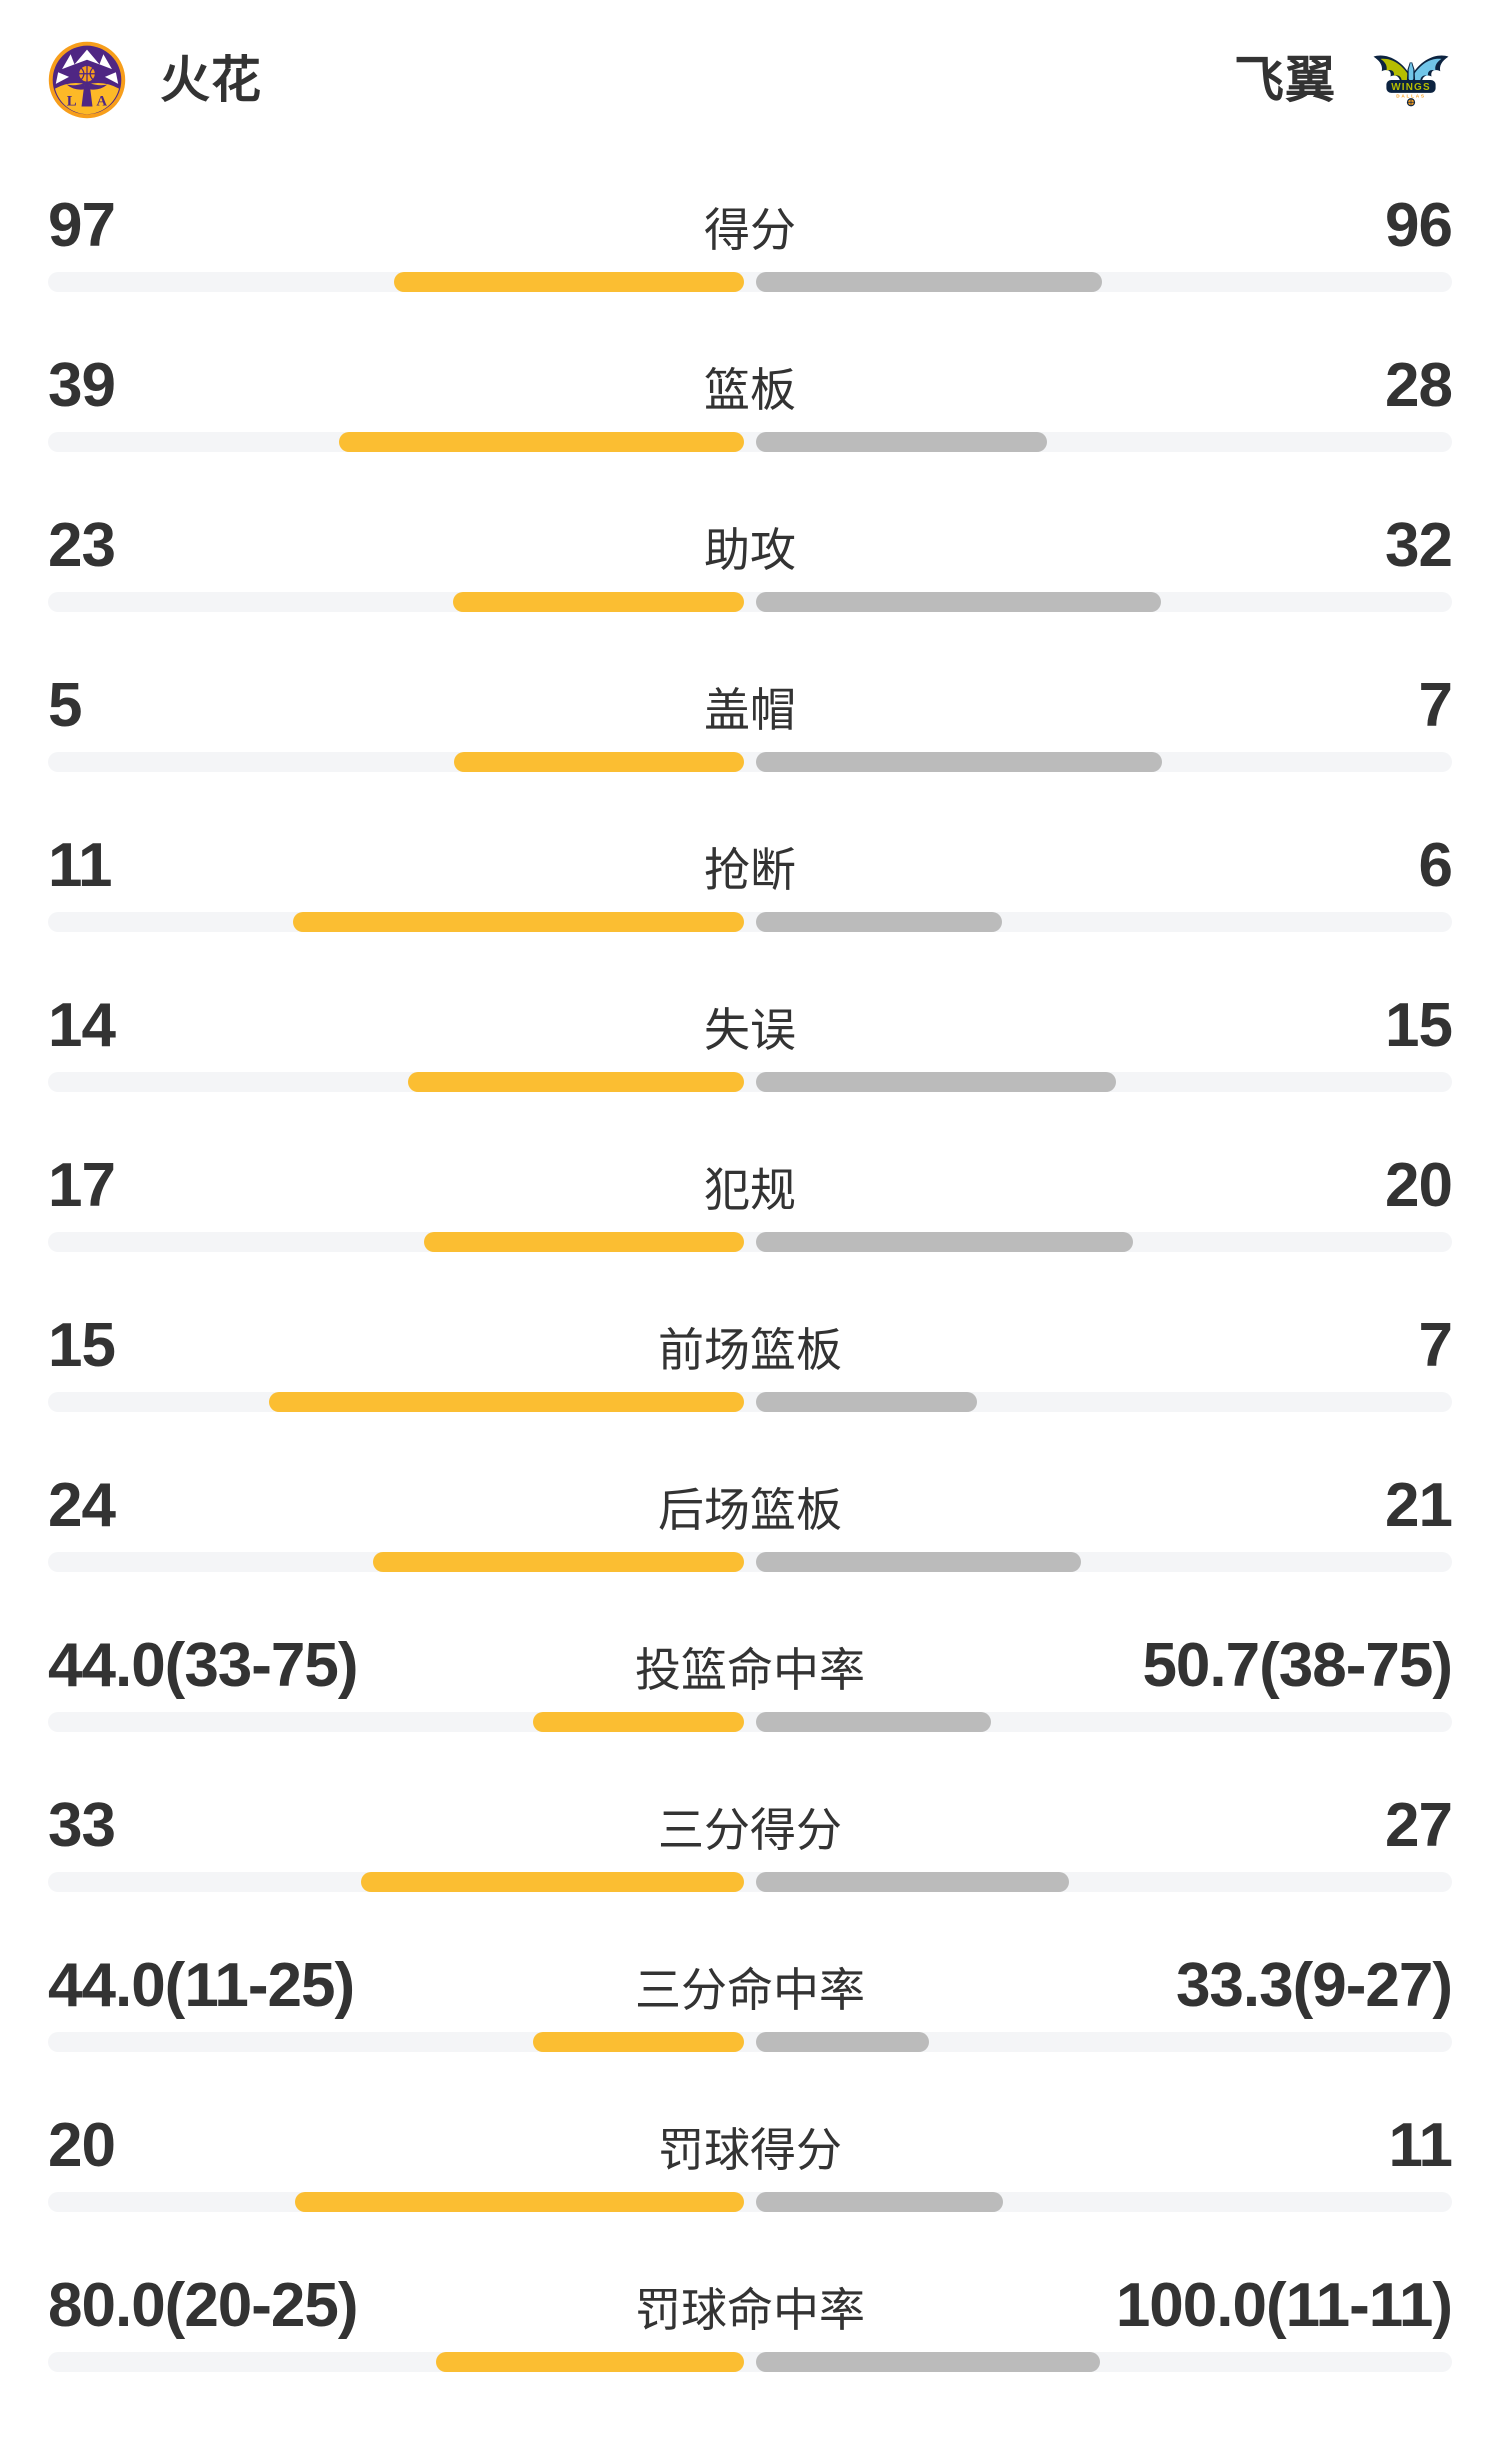  What do you see at coordinates (201, 1985) in the screenshot?
I see `home-value: 44.0(11-25)` at bounding box center [201, 1985].